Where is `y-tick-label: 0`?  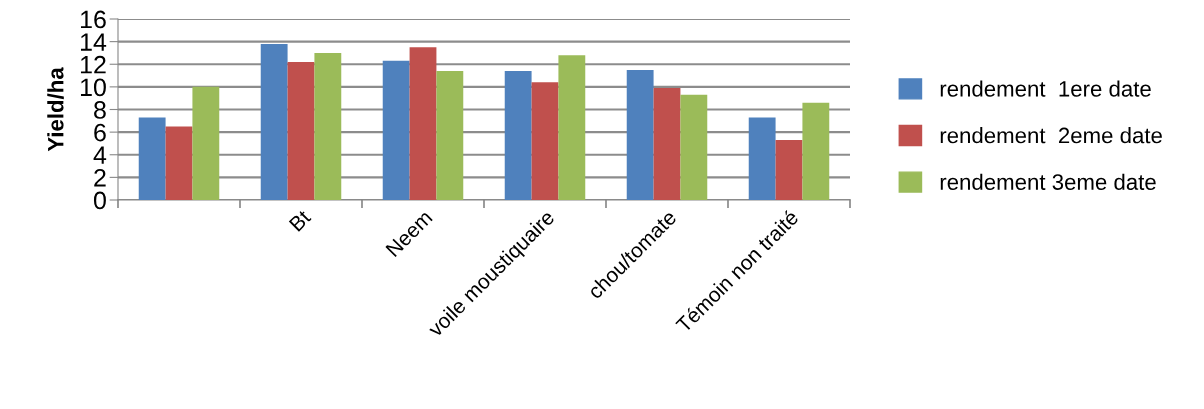
y-tick-label: 0 is located at coordinates (99, 200).